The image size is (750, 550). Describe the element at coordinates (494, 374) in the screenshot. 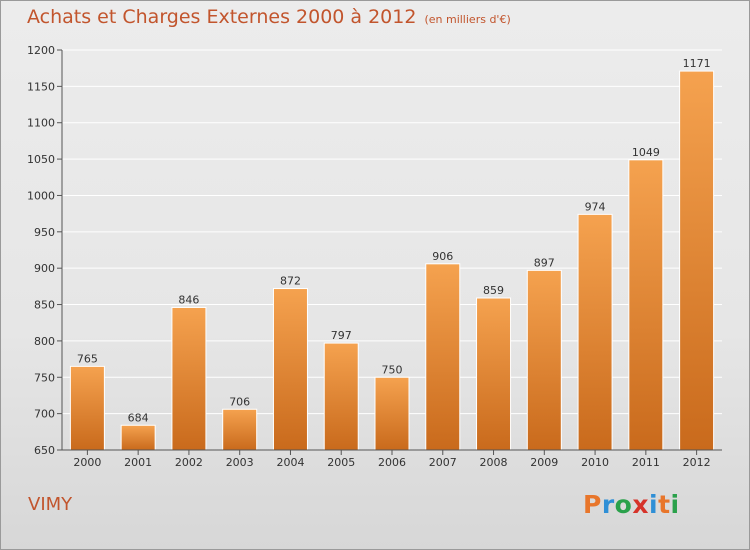

I see `bar-2008` at that location.